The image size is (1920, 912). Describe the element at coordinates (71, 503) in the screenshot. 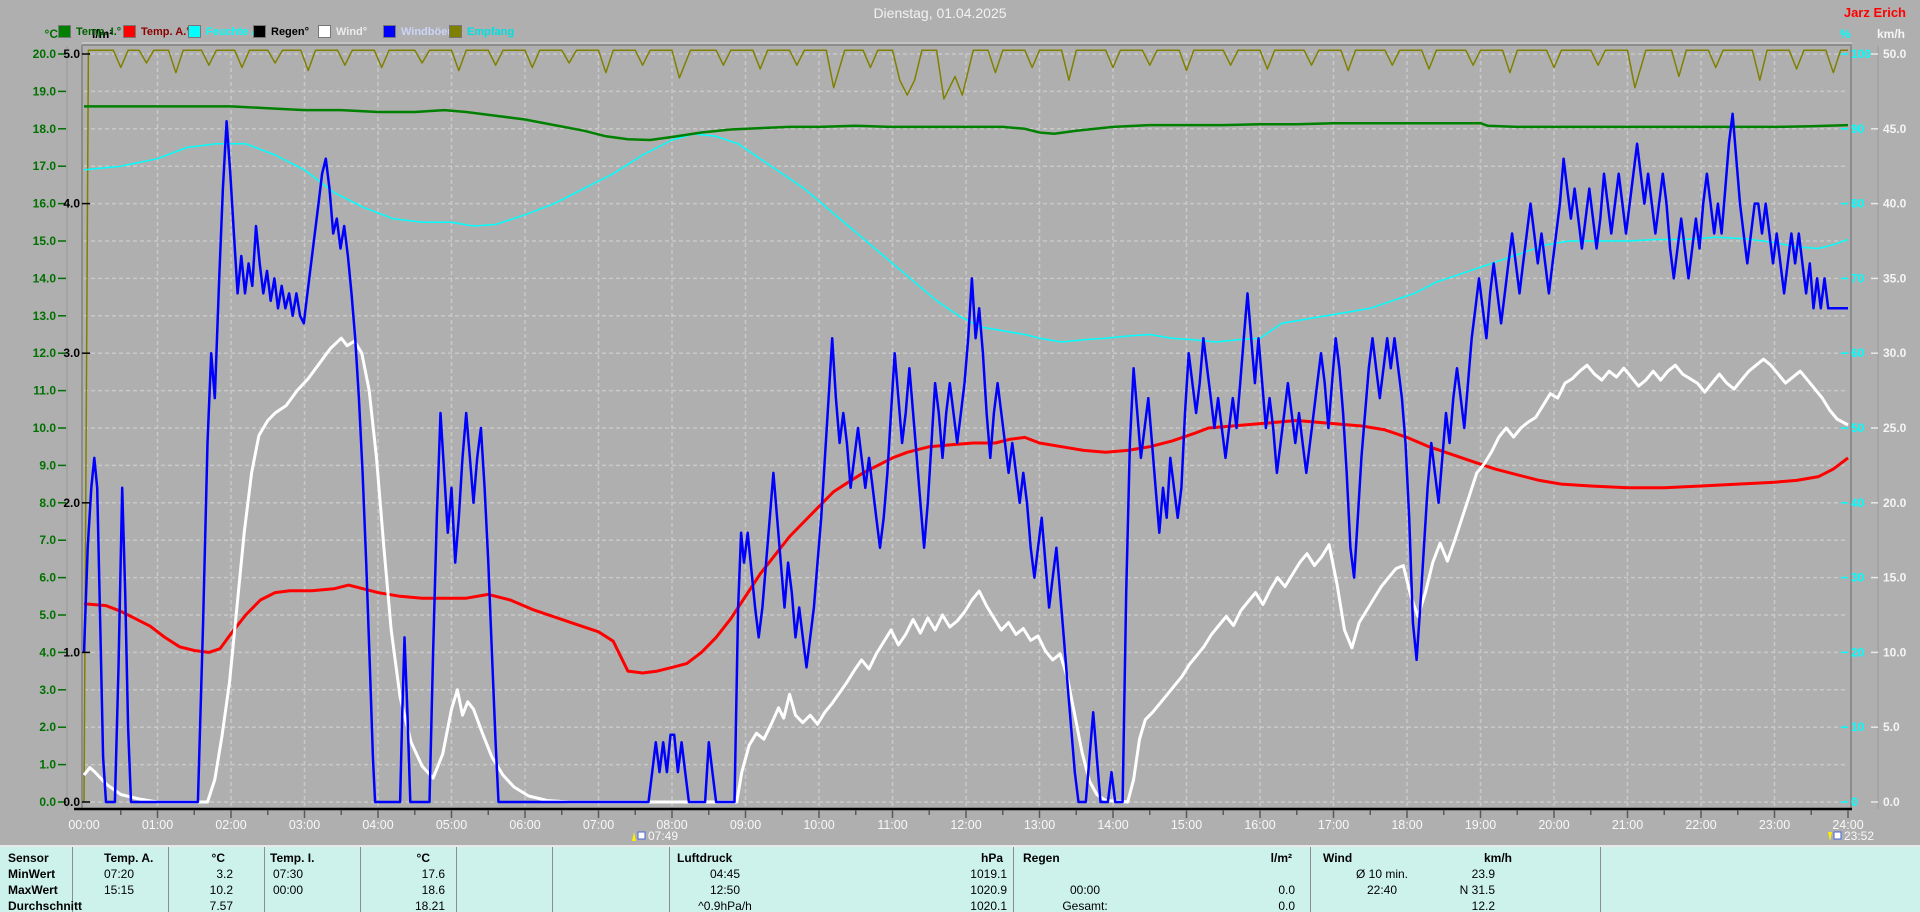

I see `rain-tick-label: 2.0` at that location.